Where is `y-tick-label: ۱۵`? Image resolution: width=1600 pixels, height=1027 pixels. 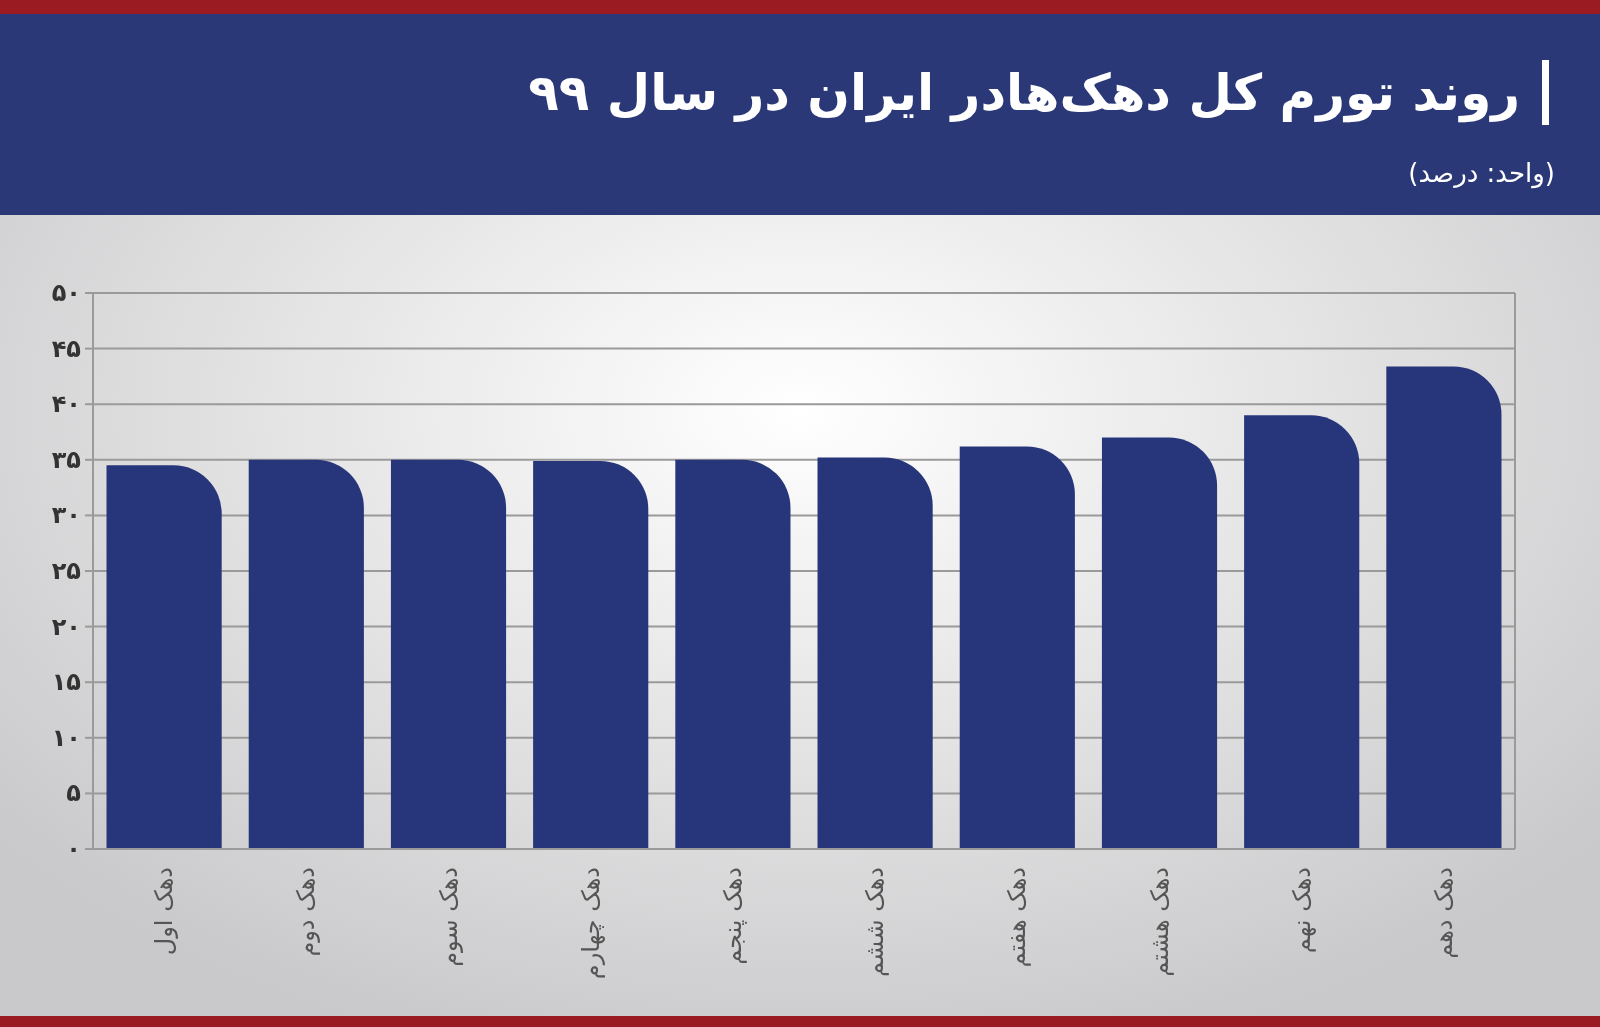
y-tick-label: ۱۵ is located at coordinates (66, 682).